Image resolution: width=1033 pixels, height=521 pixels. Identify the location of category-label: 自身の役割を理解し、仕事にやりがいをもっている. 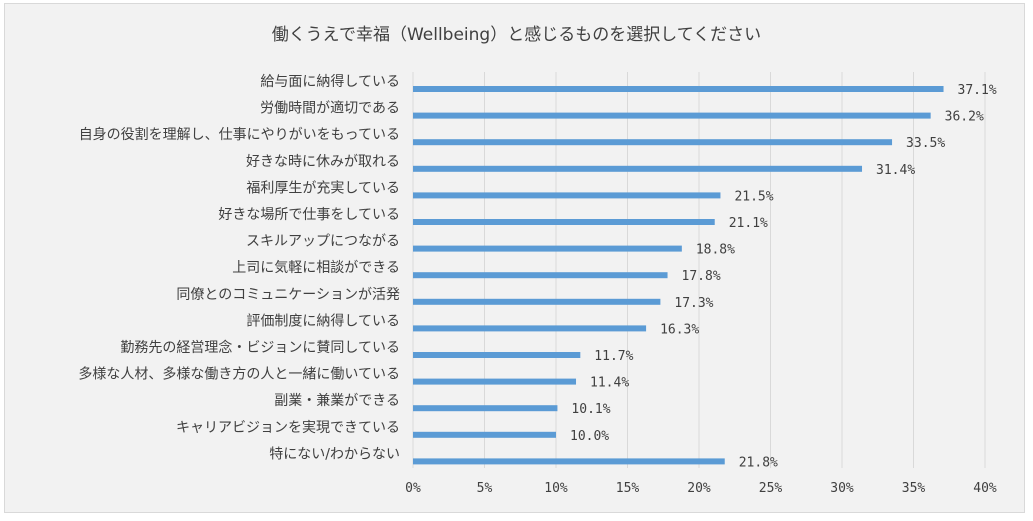
(239, 134).